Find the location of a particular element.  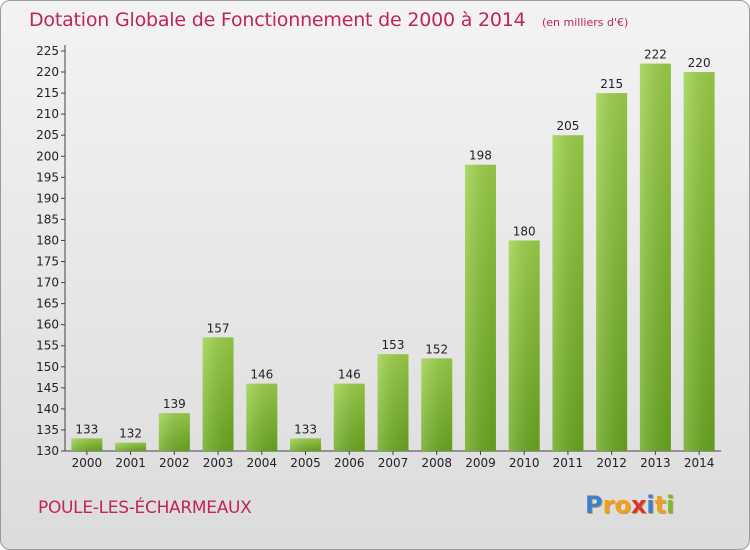

data-label-2007: 153 is located at coordinates (393, 345).